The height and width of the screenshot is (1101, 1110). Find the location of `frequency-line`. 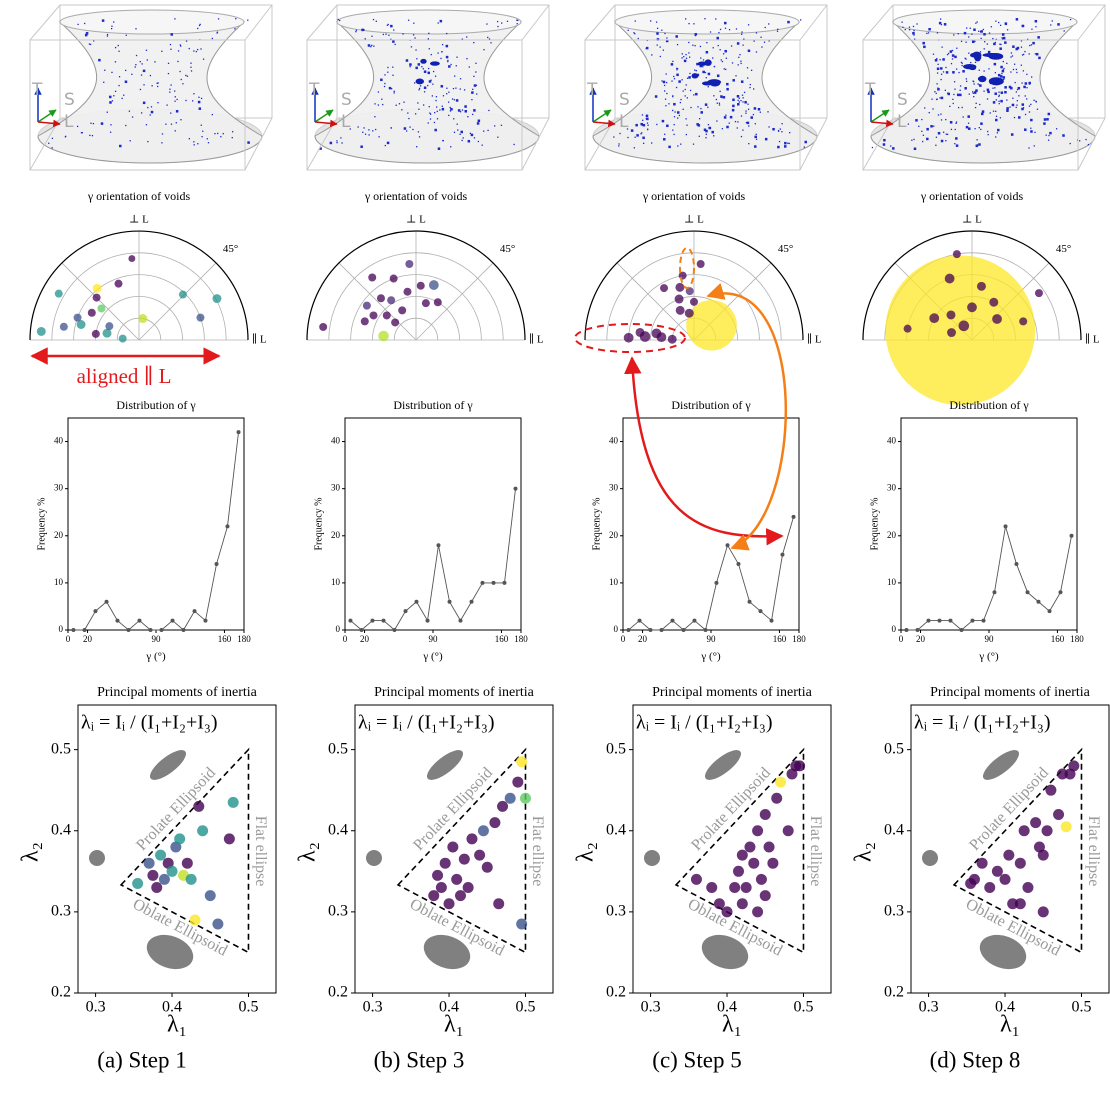

frequency-line is located at coordinates (156, 531).